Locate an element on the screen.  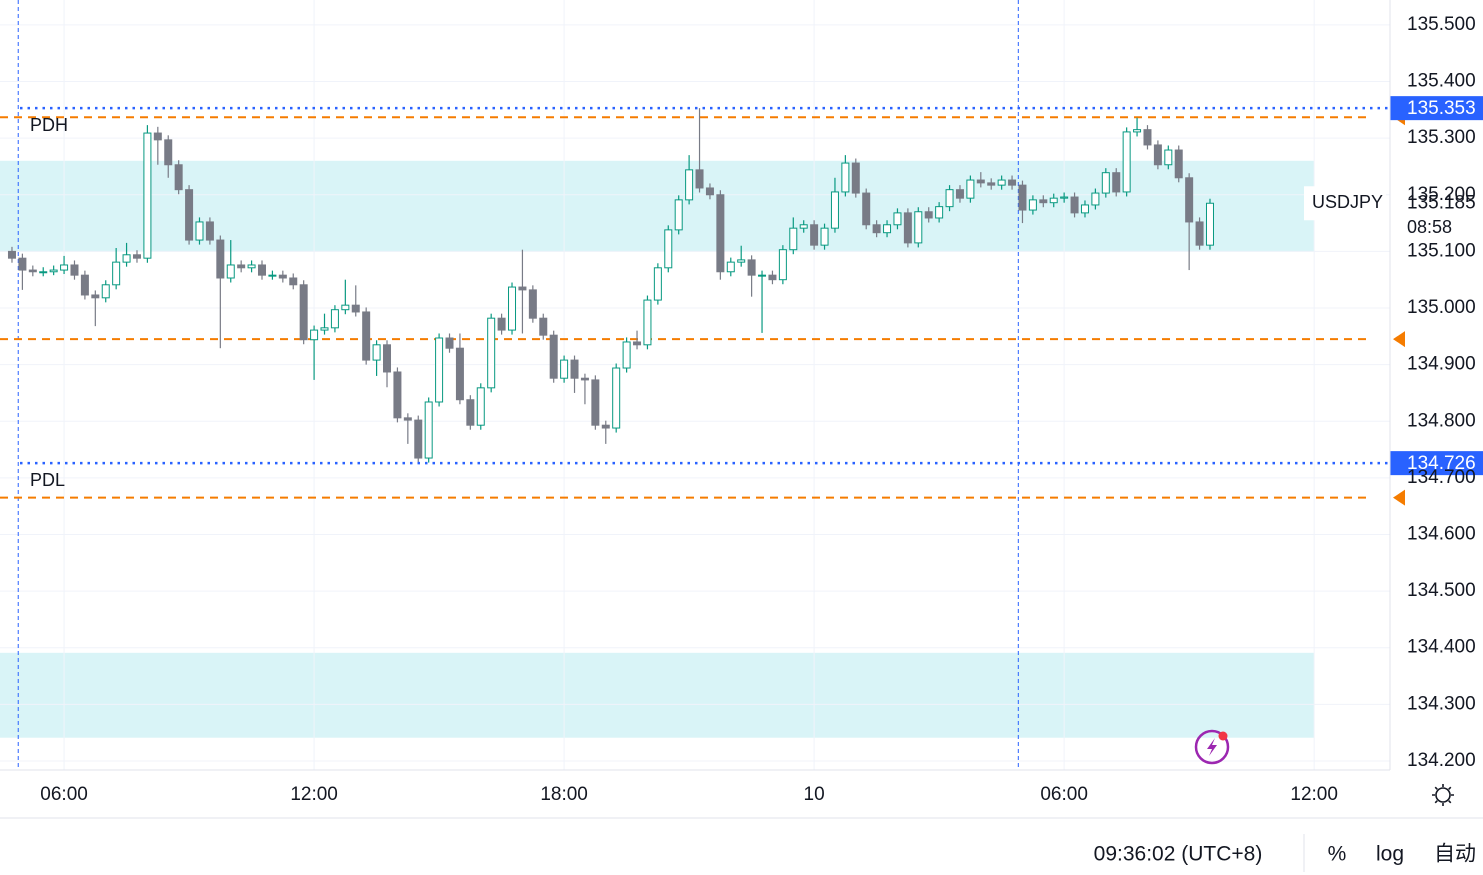
countdown: 08:58 is located at coordinates (1429, 227).